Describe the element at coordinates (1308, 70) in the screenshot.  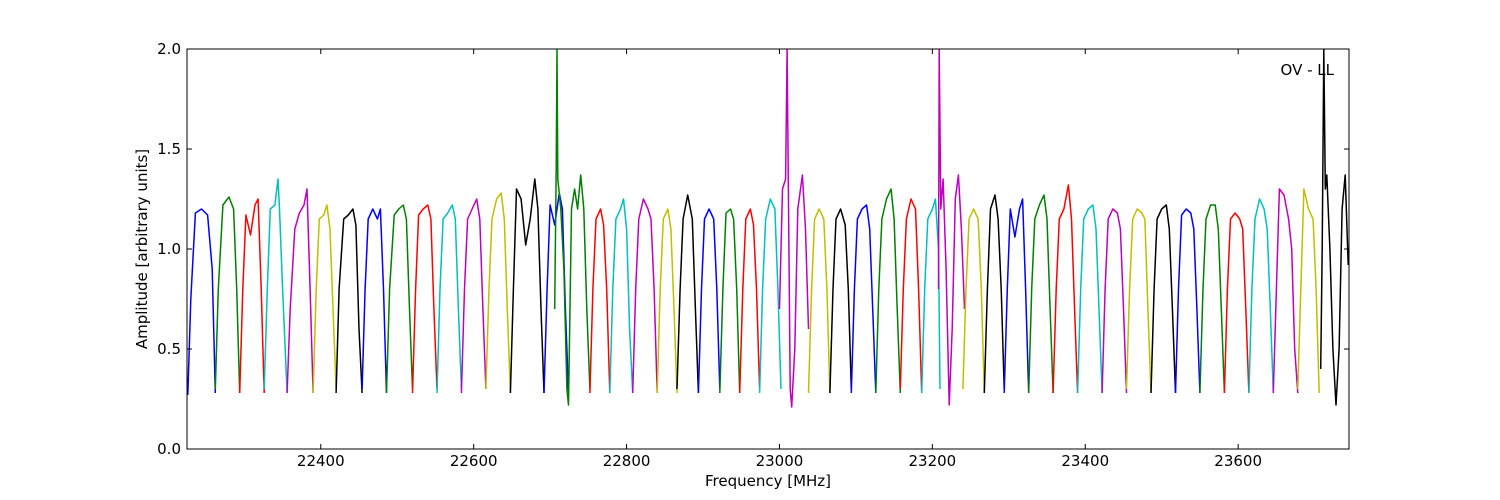
I see `plot-annotation: OV - LL` at that location.